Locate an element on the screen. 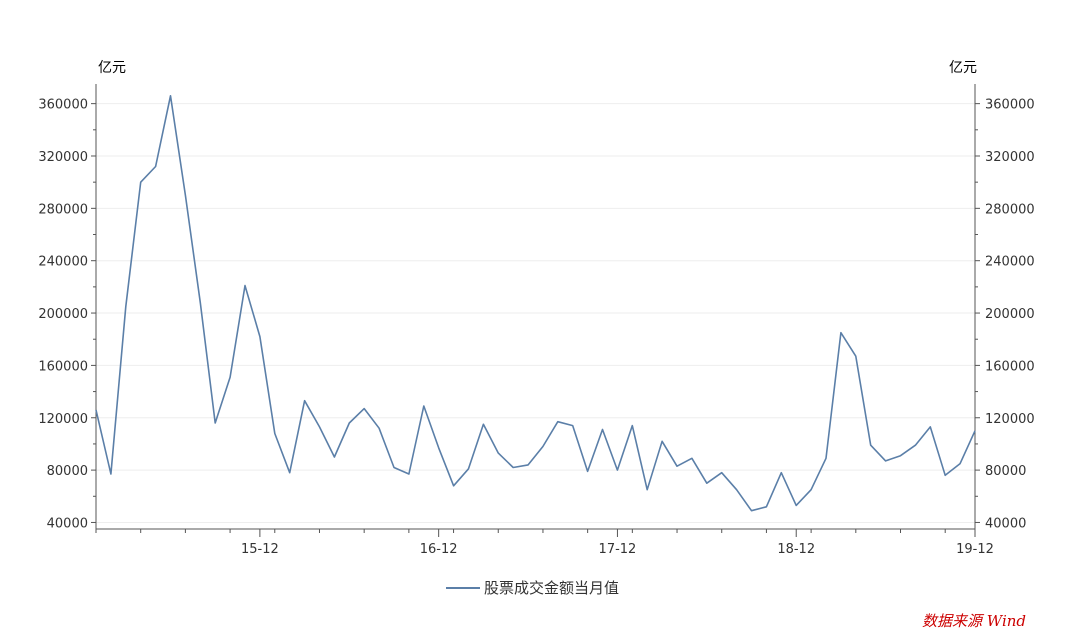 This screenshot has height=630, width=1070. left-y-tick-label: 40000 is located at coordinates (67, 523).